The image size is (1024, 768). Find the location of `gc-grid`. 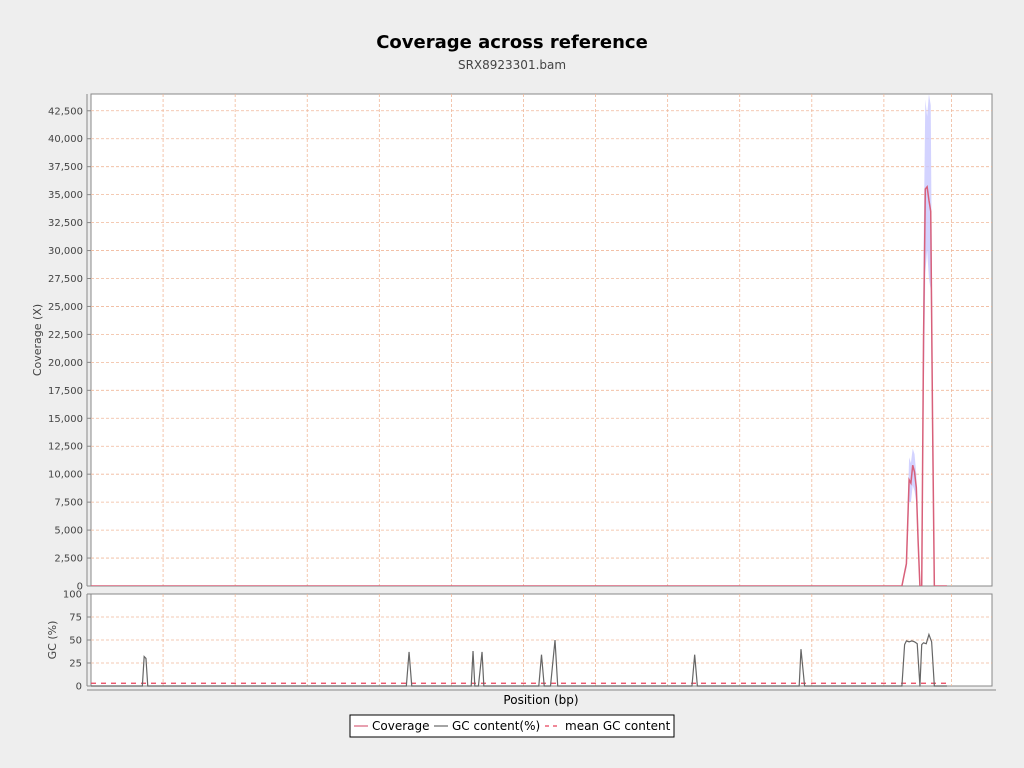

gc-grid is located at coordinates (541, 640).